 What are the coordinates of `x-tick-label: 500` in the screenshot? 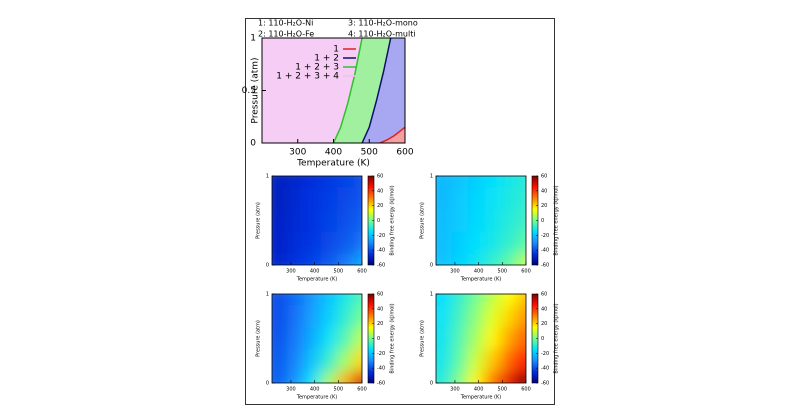 It's located at (503, 390).